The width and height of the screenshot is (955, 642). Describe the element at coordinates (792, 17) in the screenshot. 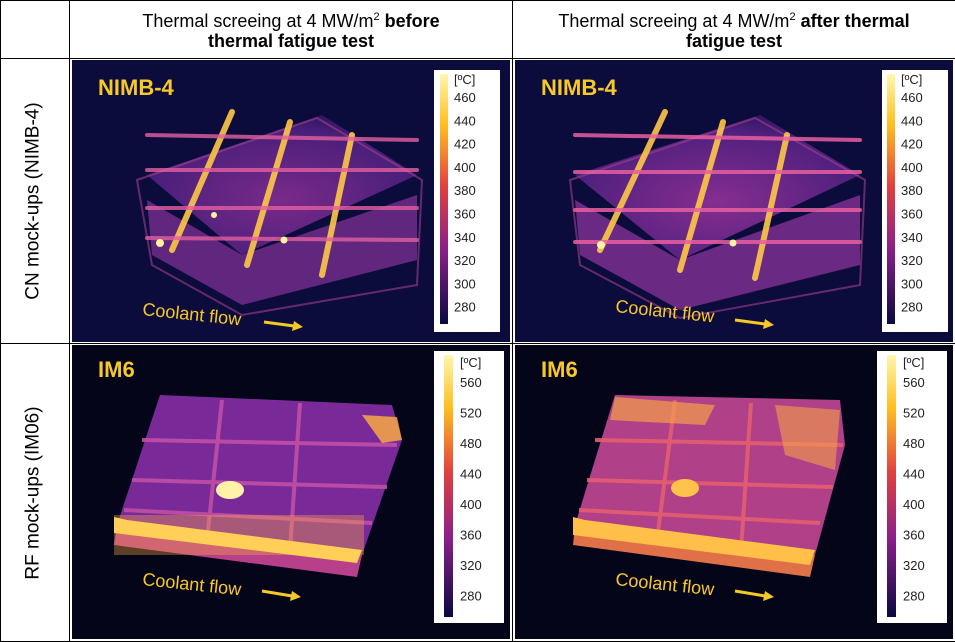

I see `header-after-sup: 2` at that location.